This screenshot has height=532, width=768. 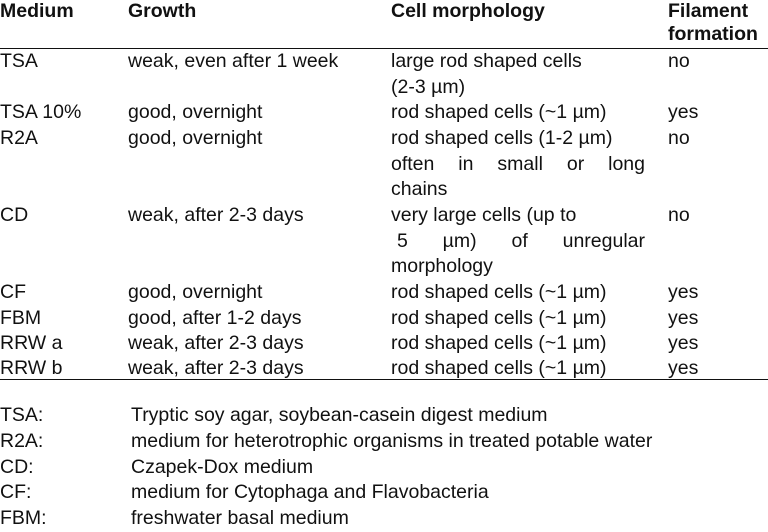 What do you see at coordinates (713, 34) in the screenshot?
I see `header-filament-line2: formation` at bounding box center [713, 34].